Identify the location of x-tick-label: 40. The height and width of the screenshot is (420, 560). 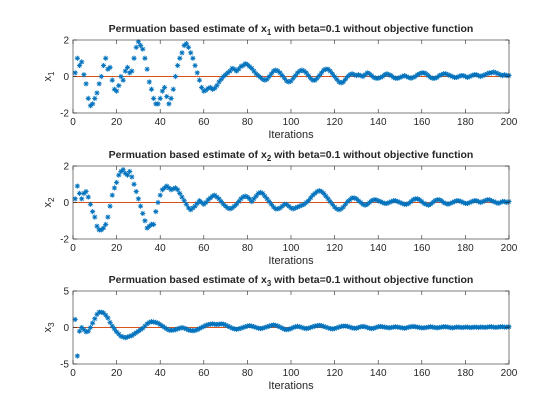
(161, 373).